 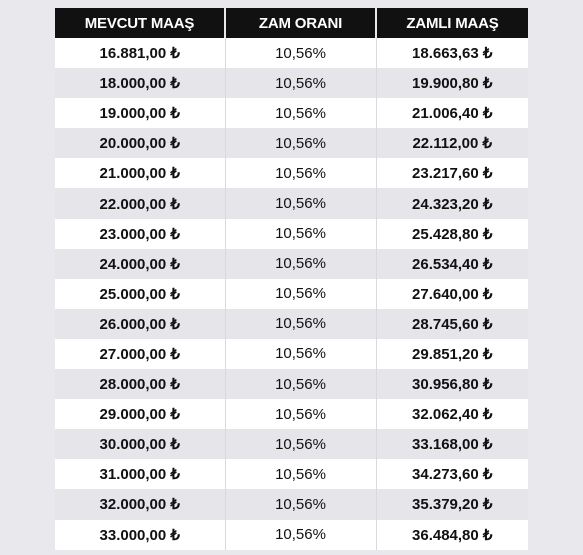 What do you see at coordinates (140, 354) in the screenshot?
I see `current-salary-cell: 27.000,00 ₺` at bounding box center [140, 354].